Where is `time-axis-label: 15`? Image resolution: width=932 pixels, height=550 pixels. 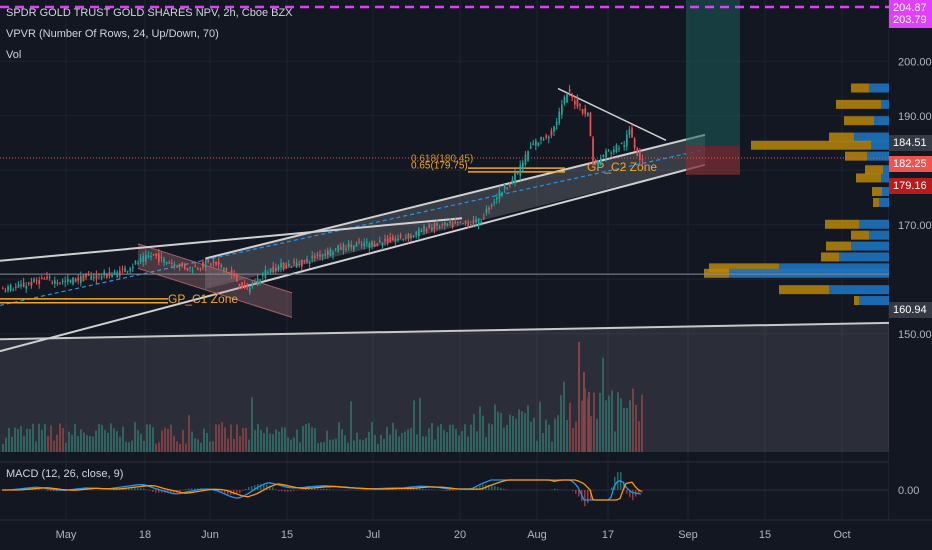 time-axis-label: 15 is located at coordinates (287, 535).